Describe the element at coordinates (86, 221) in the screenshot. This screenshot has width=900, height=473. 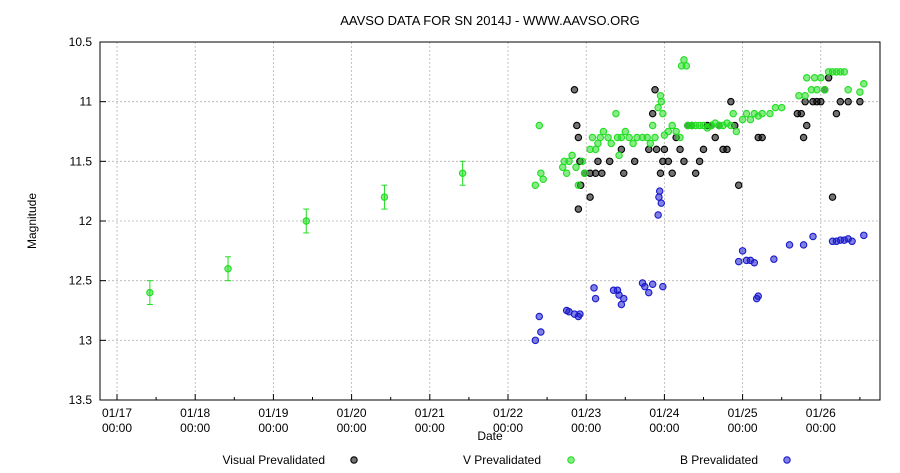
I see `y-tick-label: 12` at that location.